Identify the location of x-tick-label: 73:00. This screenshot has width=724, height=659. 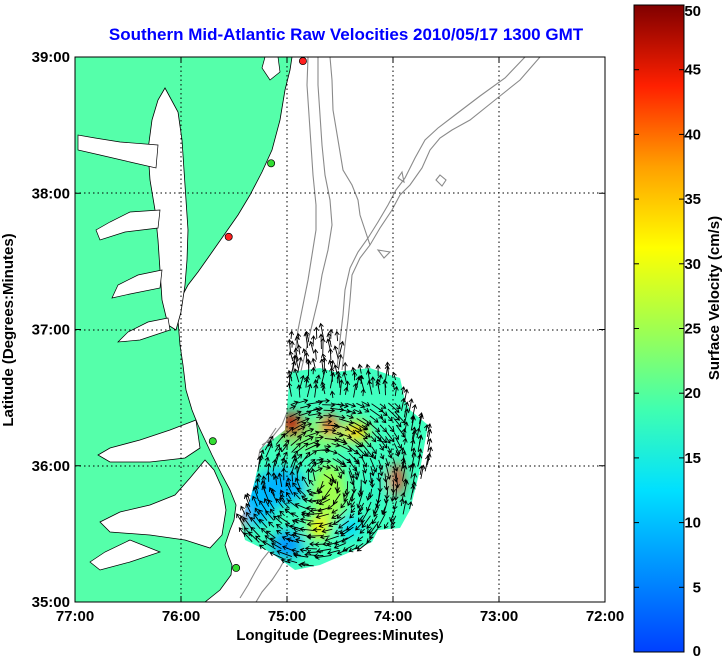
(499, 616).